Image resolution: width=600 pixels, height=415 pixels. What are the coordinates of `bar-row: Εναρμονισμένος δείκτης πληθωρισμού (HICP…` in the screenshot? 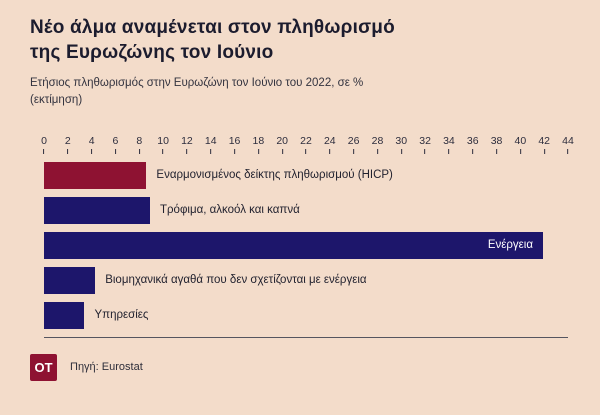 It's located at (306, 175).